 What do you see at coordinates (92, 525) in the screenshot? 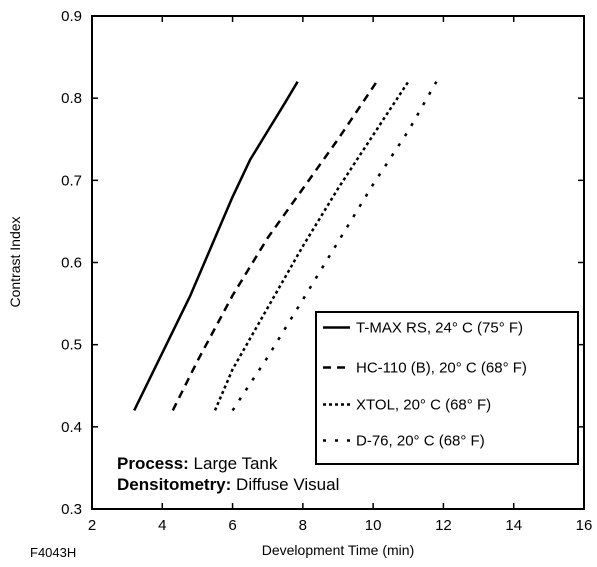
I see `x-tick-label: 2` at bounding box center [92, 525].